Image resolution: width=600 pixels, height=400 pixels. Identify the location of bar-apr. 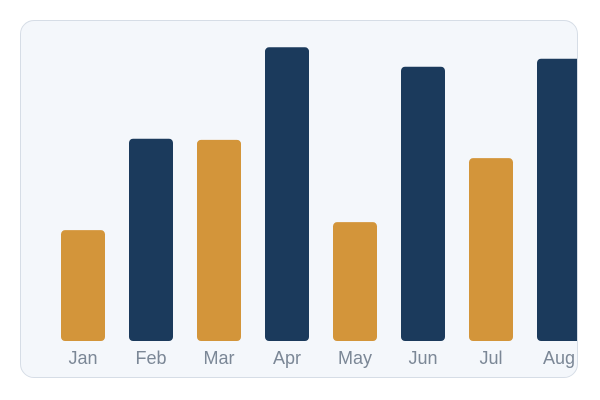
(287, 194).